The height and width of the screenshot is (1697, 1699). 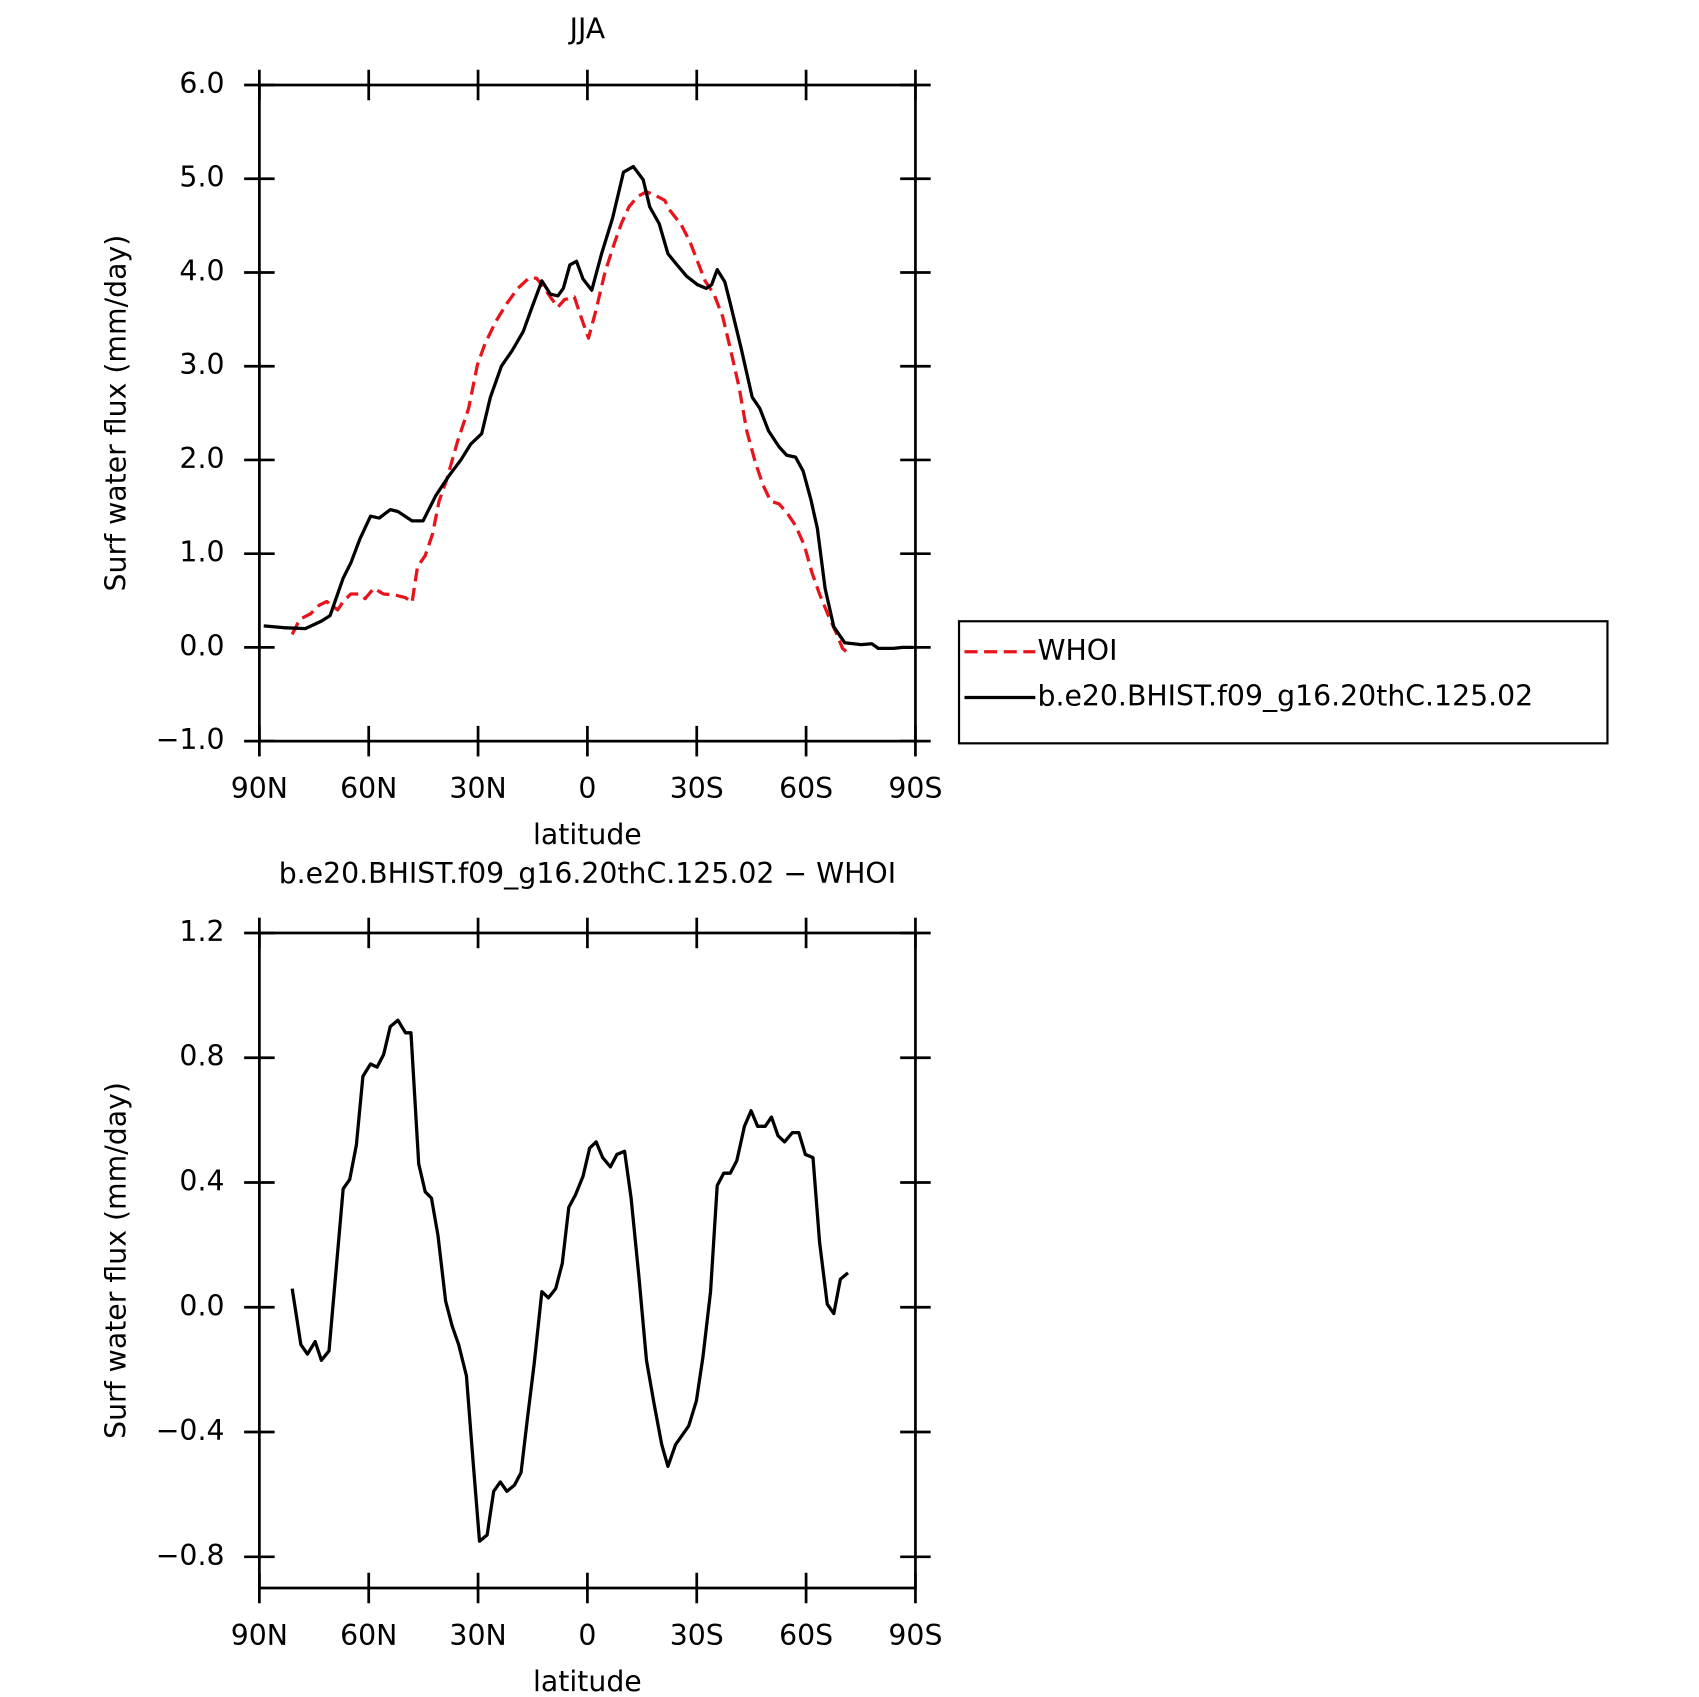 I want to click on y-tick-label: 0.4, so click(x=201, y=1181).